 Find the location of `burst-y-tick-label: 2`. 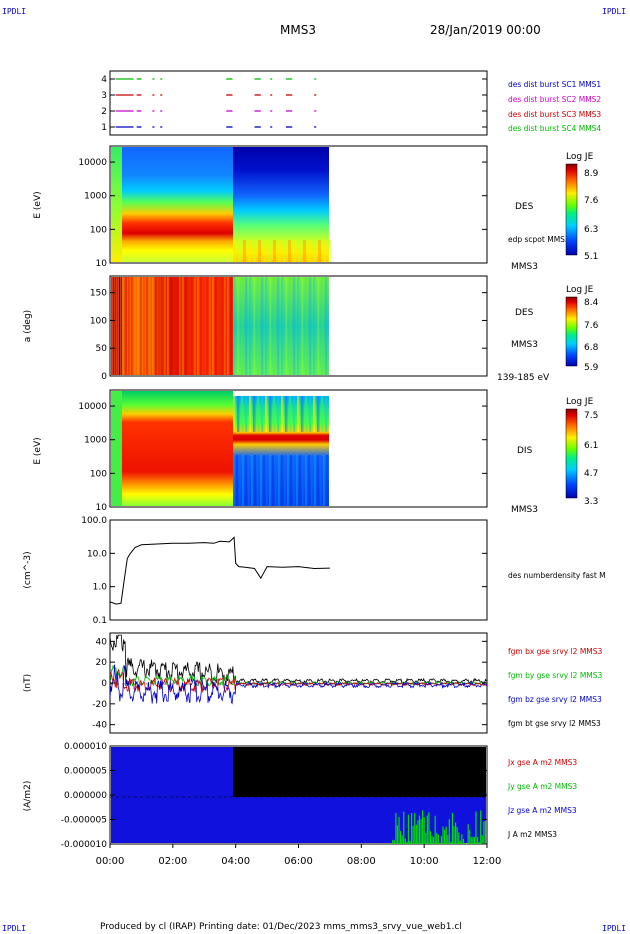

burst-y-tick-label: 2 is located at coordinates (104, 112).